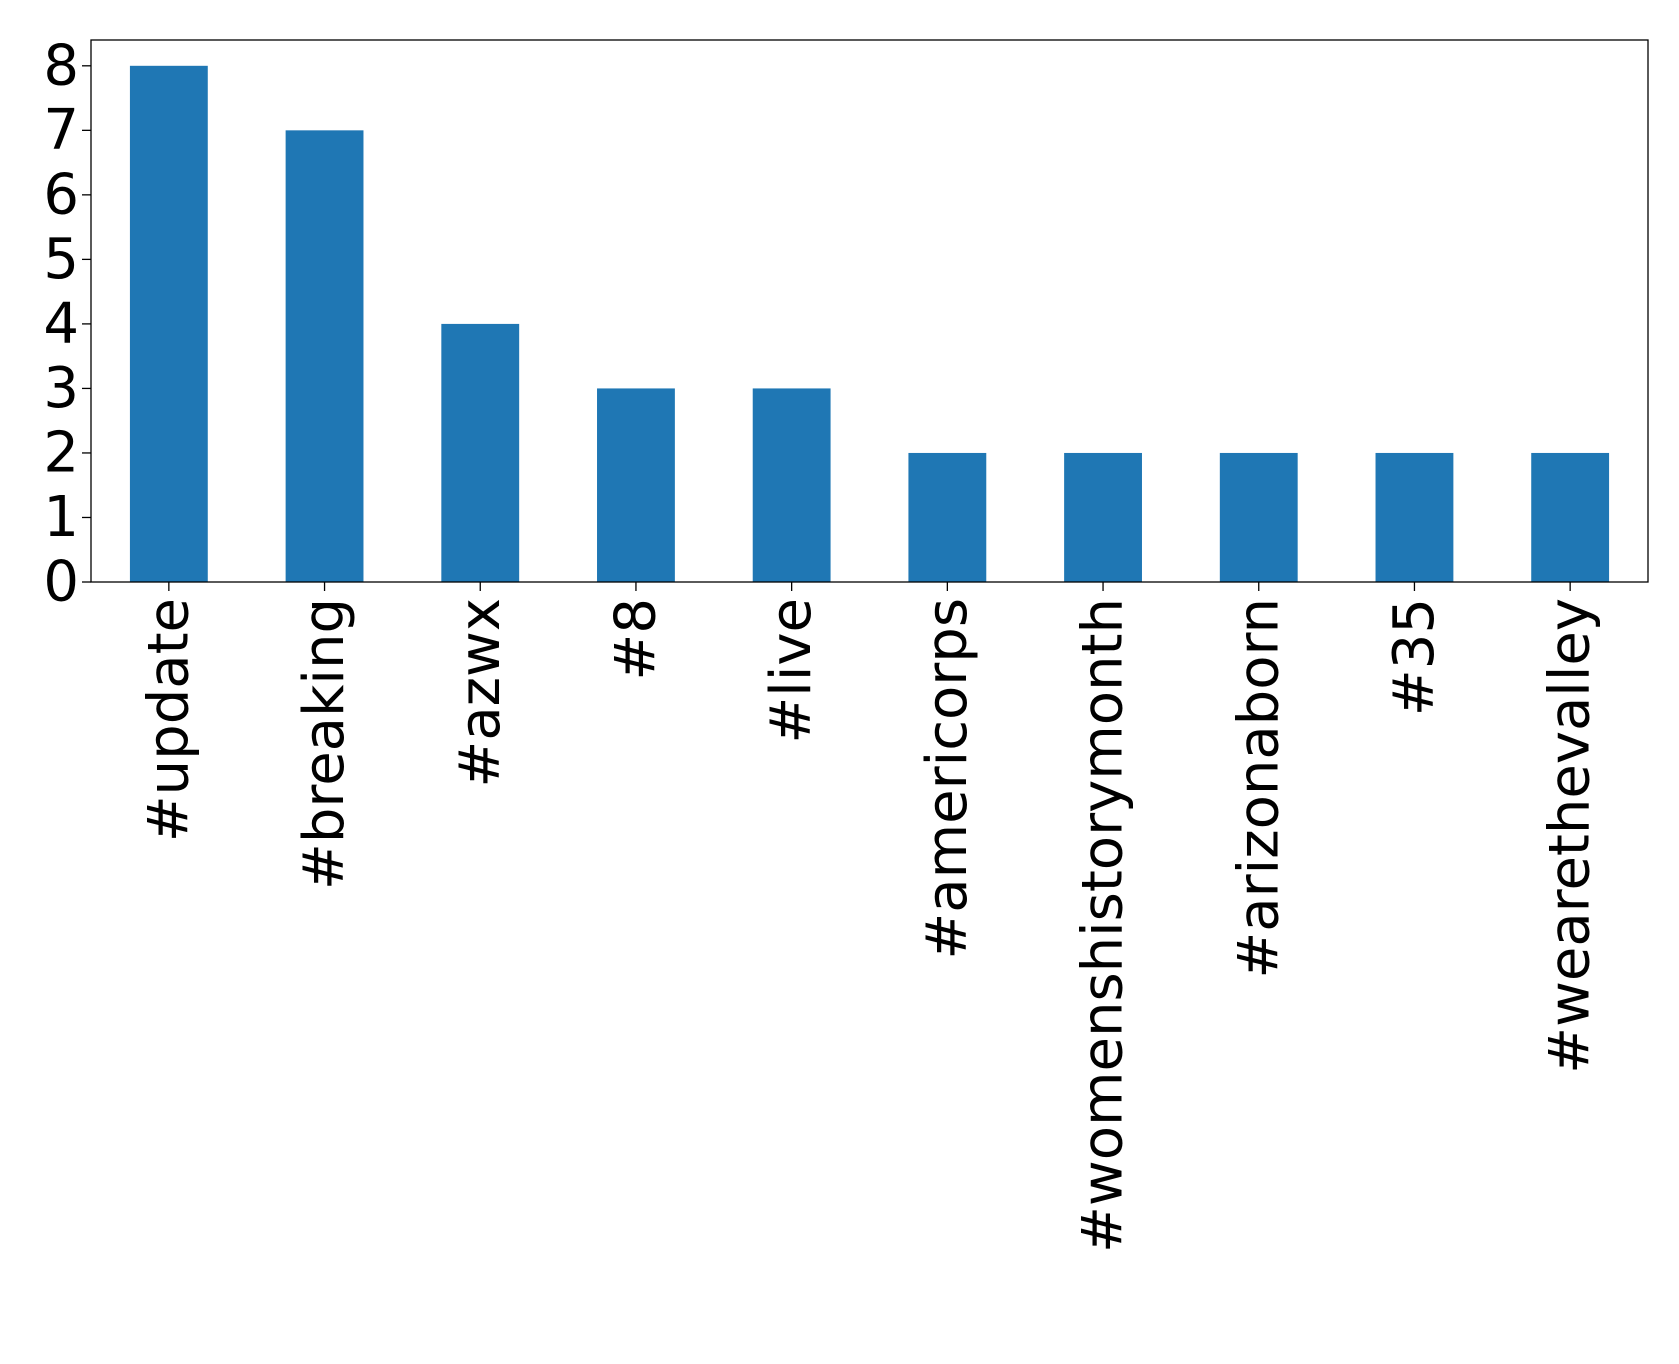 This screenshot has height=1364, width=1679. What do you see at coordinates (1258, 788) in the screenshot?
I see `x-tick-label: #arizonaborn` at bounding box center [1258, 788].